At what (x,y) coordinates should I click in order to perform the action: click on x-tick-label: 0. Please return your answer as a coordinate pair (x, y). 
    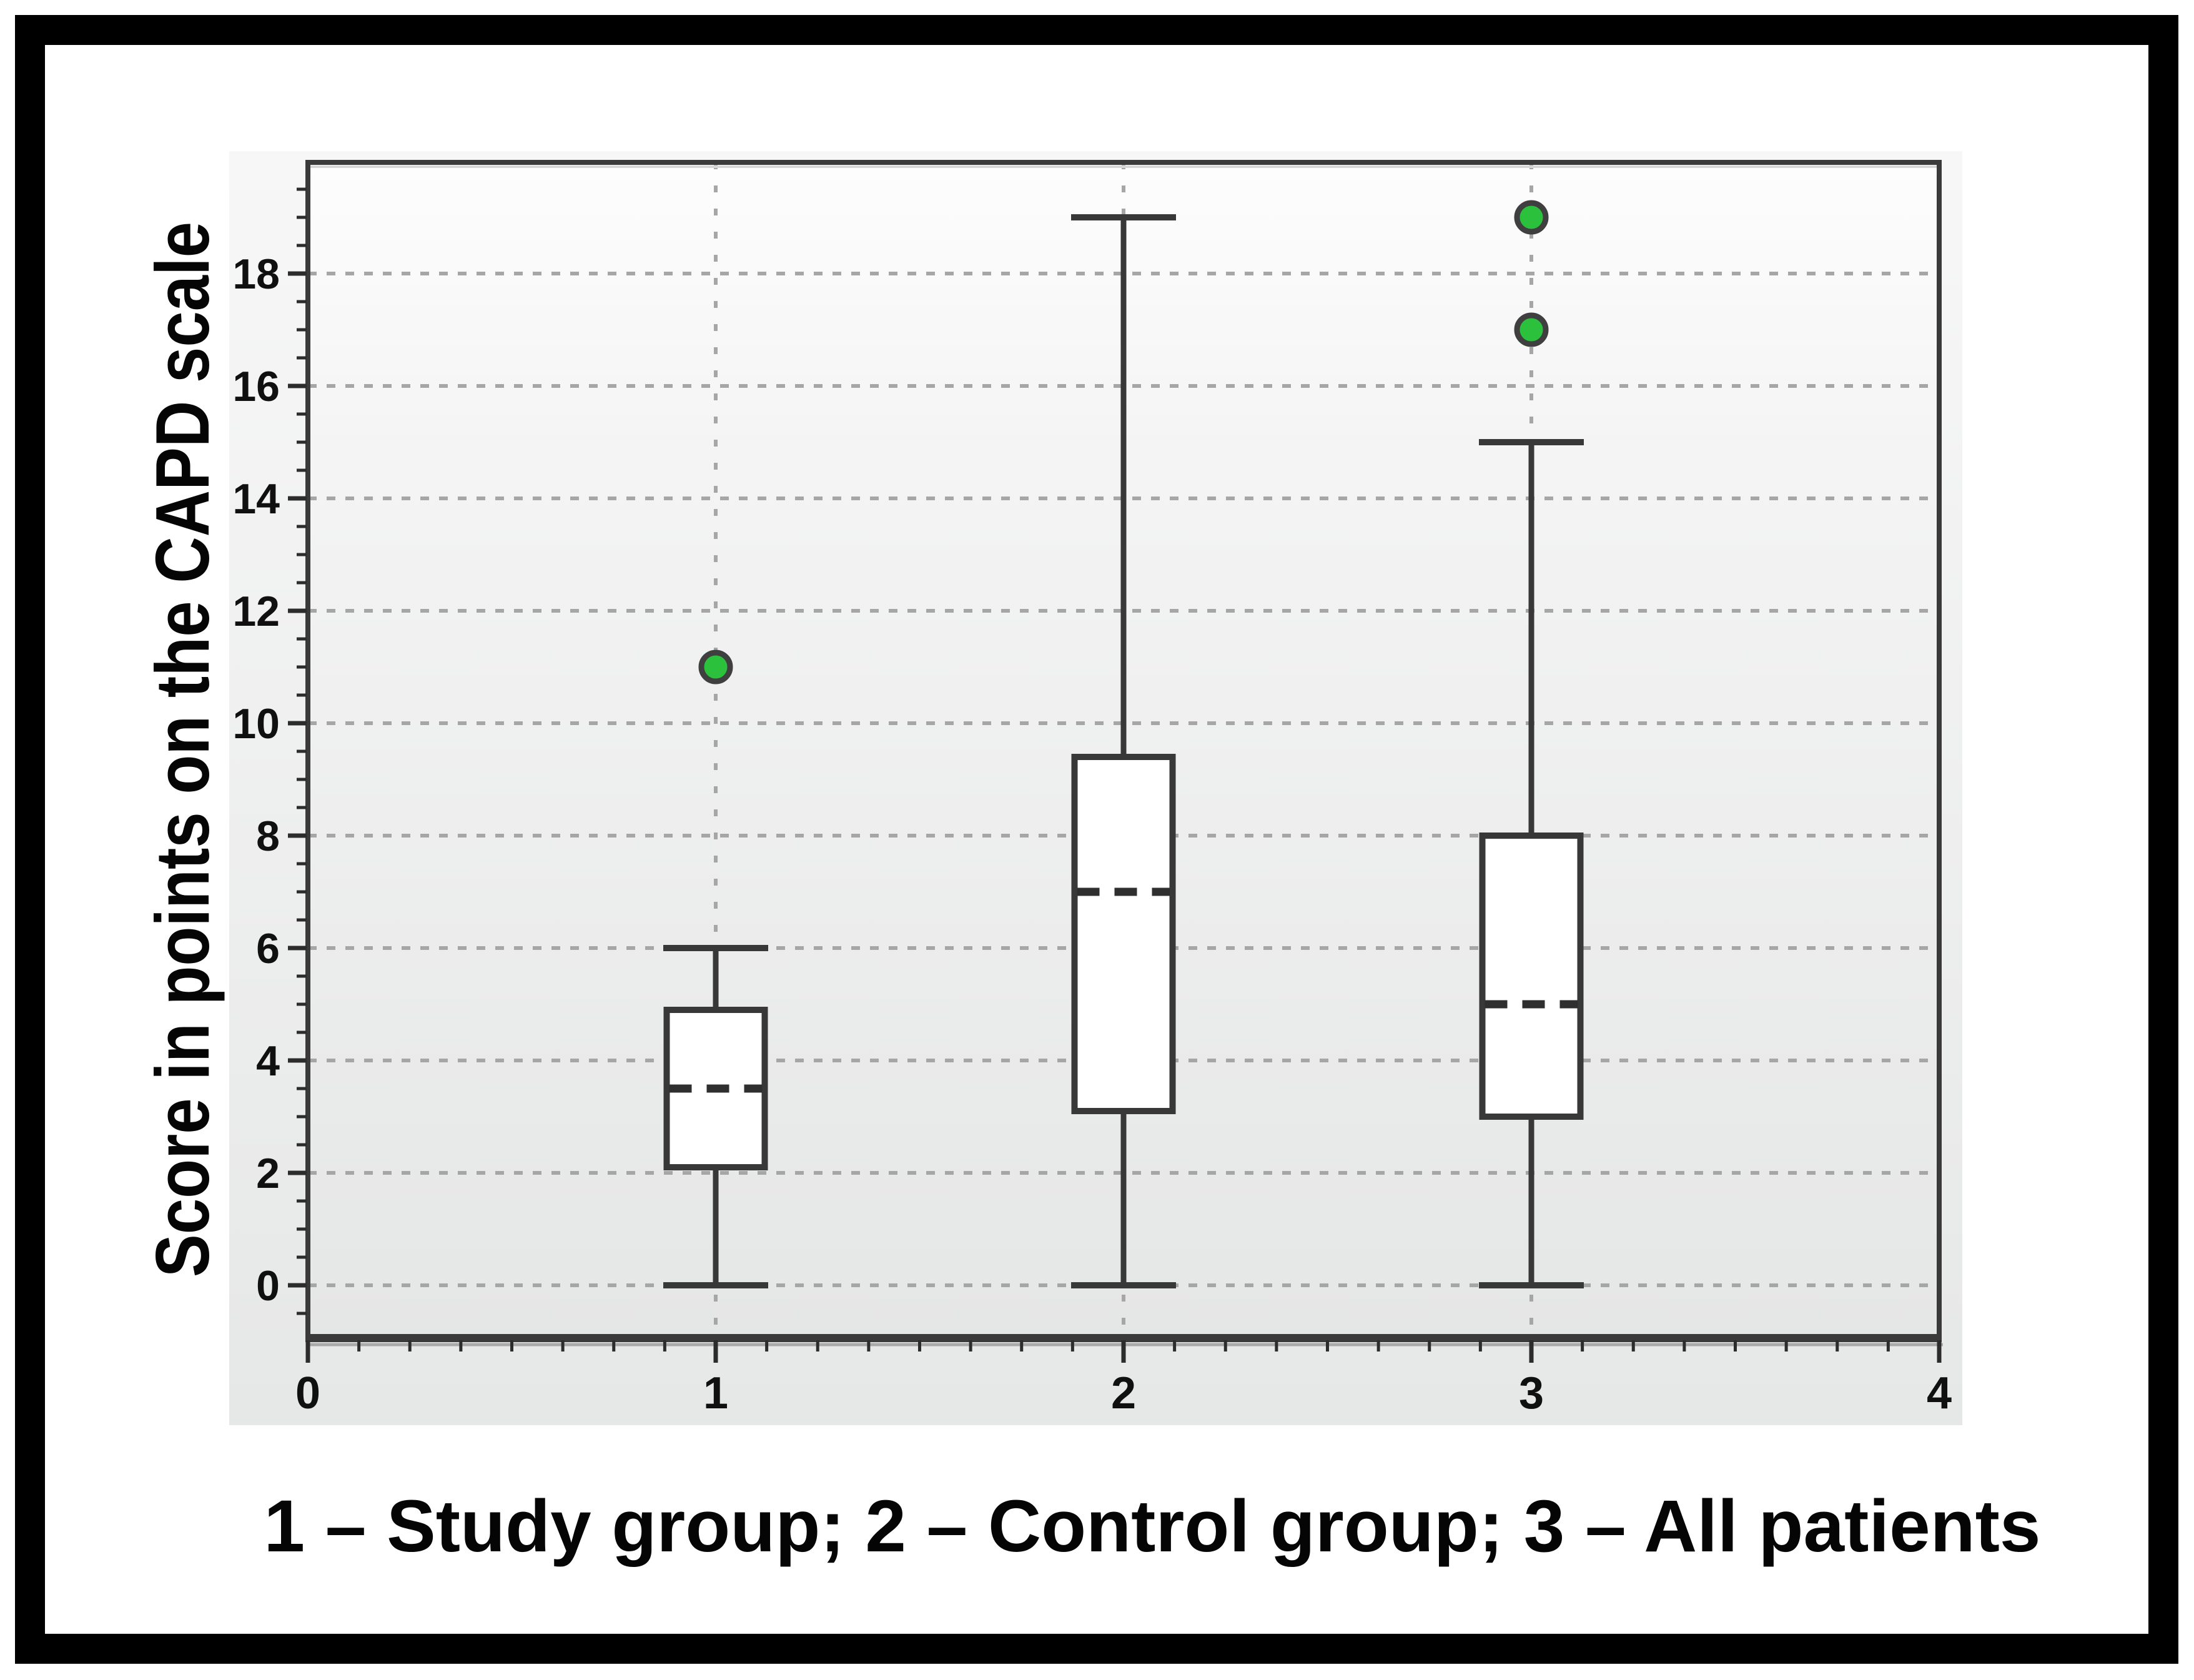
    Looking at the image, I should click on (307, 1393).